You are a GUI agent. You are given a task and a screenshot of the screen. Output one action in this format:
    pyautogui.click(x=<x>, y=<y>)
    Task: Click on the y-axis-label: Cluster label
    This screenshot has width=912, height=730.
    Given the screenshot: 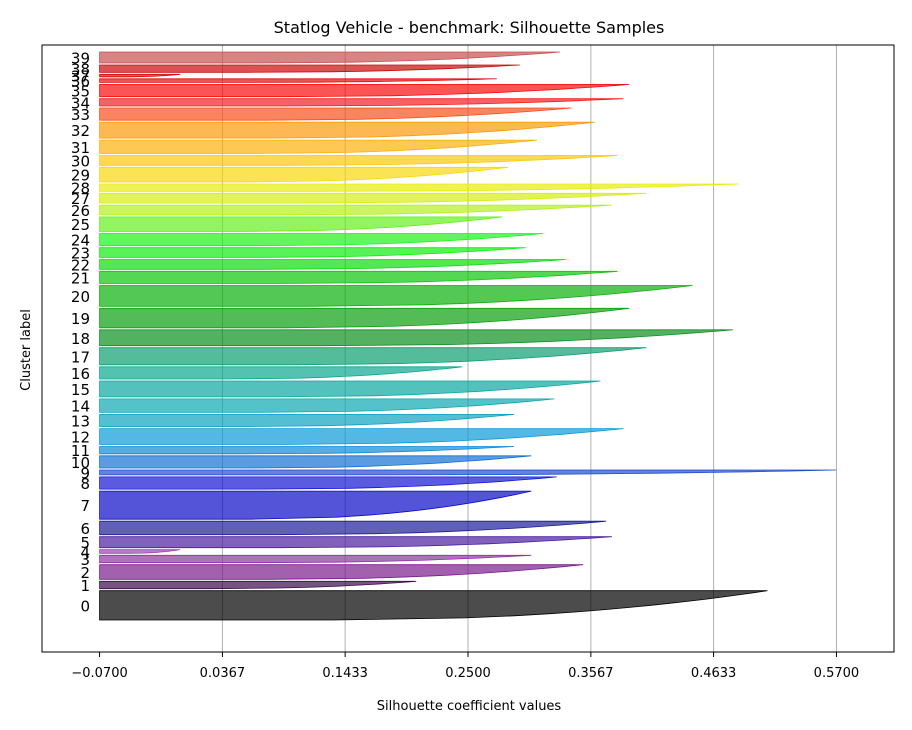 What is the action you would take?
    pyautogui.click(x=26, y=350)
    